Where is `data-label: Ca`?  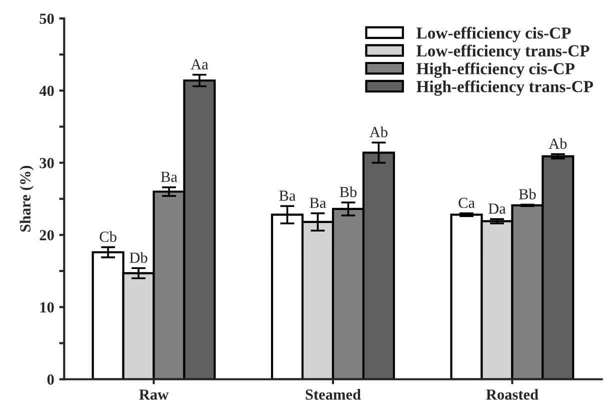
data-label: Ca is located at coordinates (466, 203).